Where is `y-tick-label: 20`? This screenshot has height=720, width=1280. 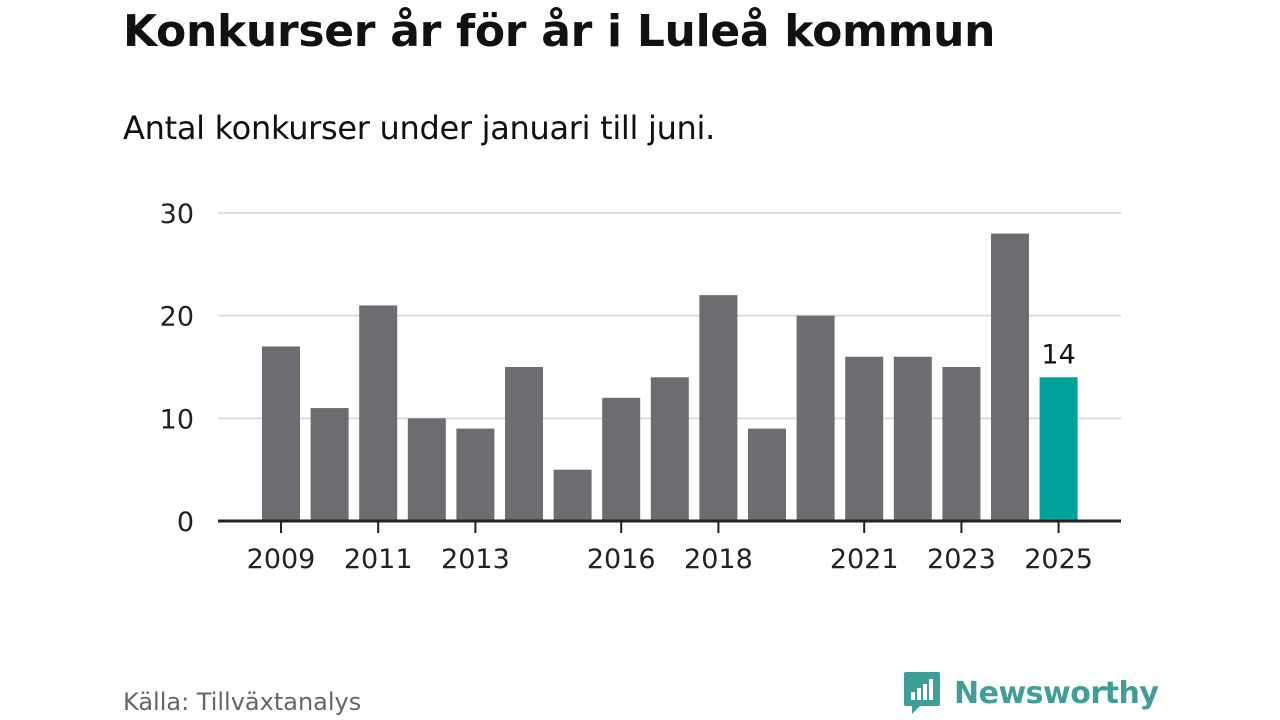 y-tick-label: 20 is located at coordinates (177, 317).